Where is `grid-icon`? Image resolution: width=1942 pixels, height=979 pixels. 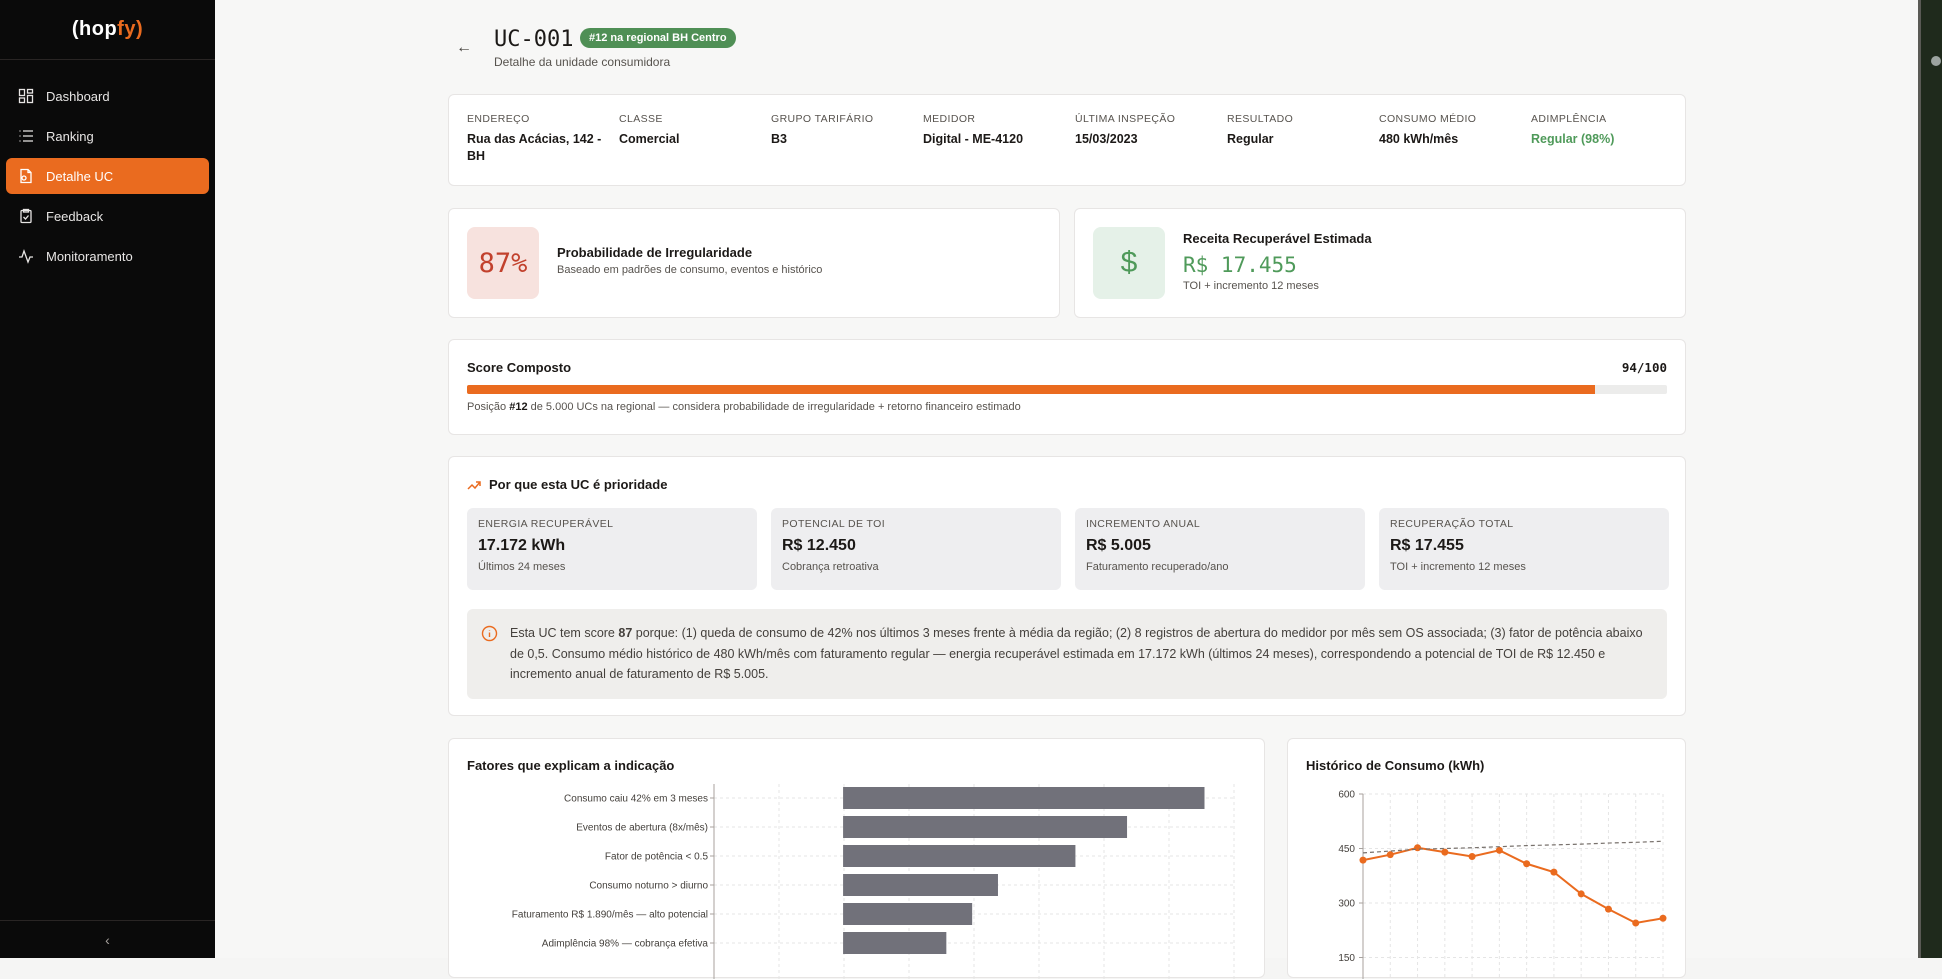 grid-icon is located at coordinates (26, 96).